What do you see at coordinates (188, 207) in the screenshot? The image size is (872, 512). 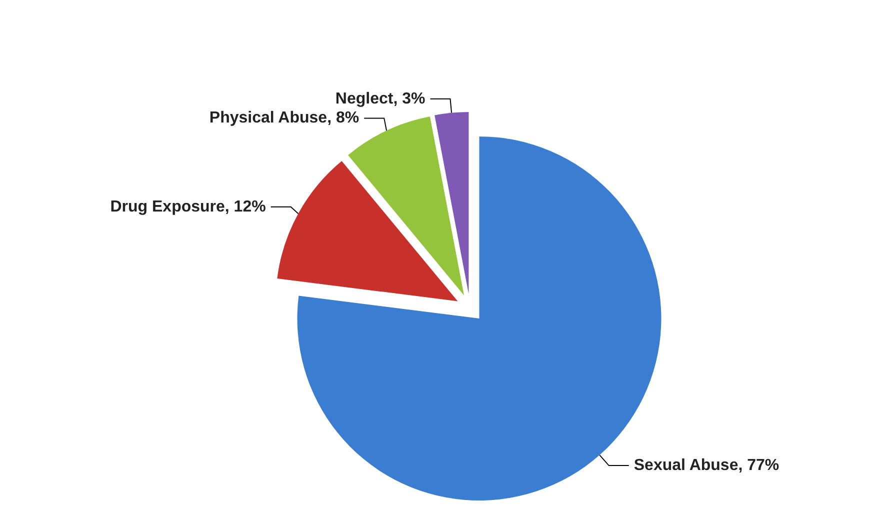 I see `slice-label: Drug Exposure, 12%` at bounding box center [188, 207].